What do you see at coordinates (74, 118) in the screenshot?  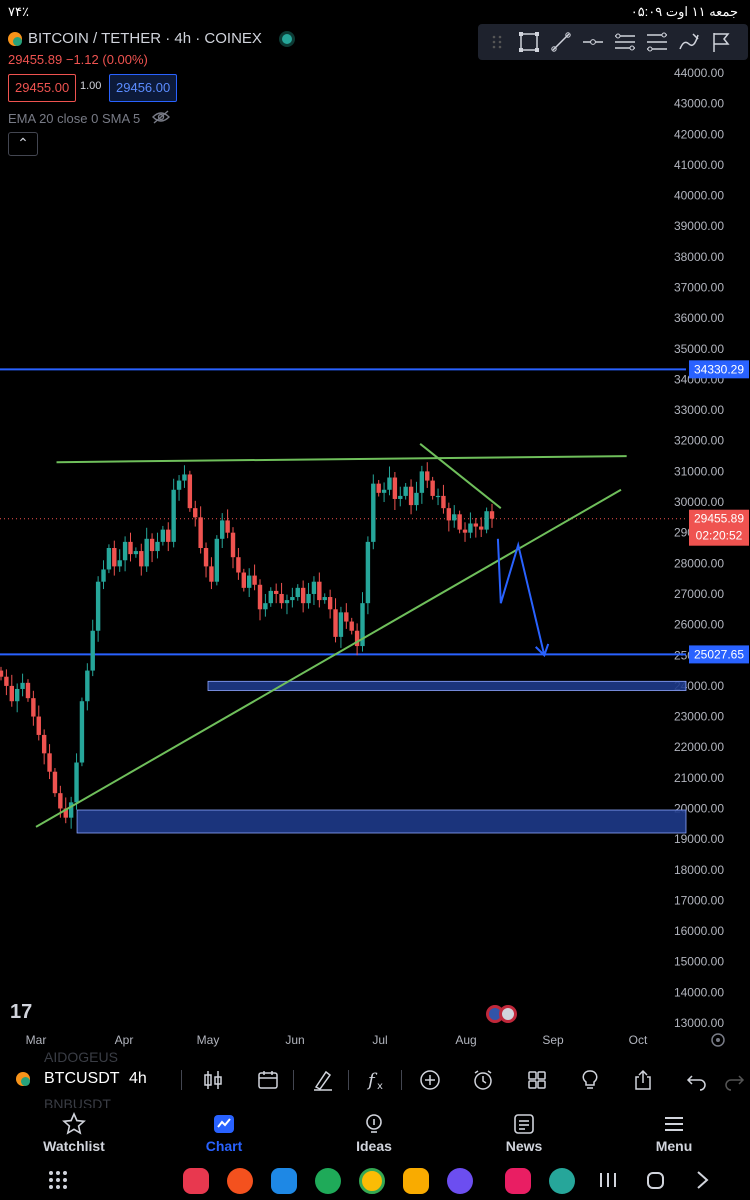 I see `indicator-label: EMA 20 close 0 SMA 5` at bounding box center [74, 118].